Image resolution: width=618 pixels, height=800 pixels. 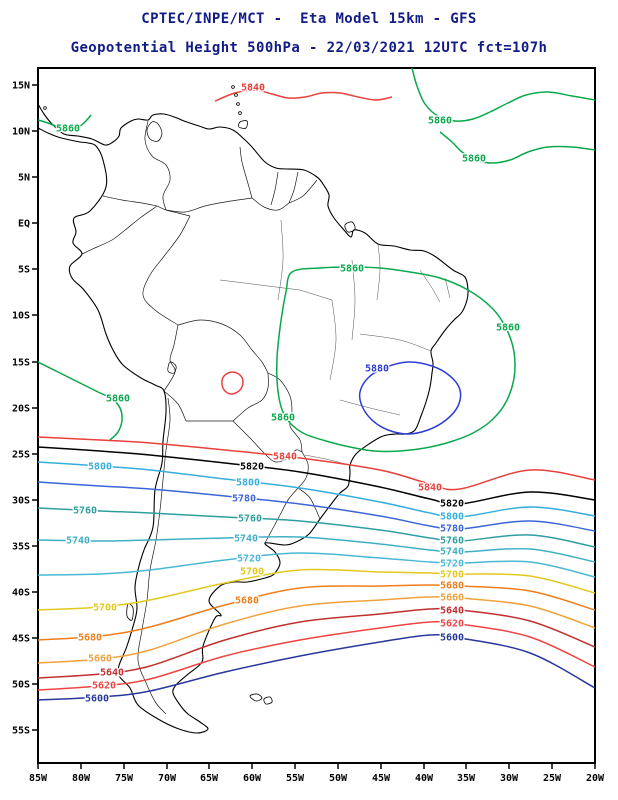 What do you see at coordinates (316, 549) in the screenshot?
I see `contour-5740-line` at bounding box center [316, 549].